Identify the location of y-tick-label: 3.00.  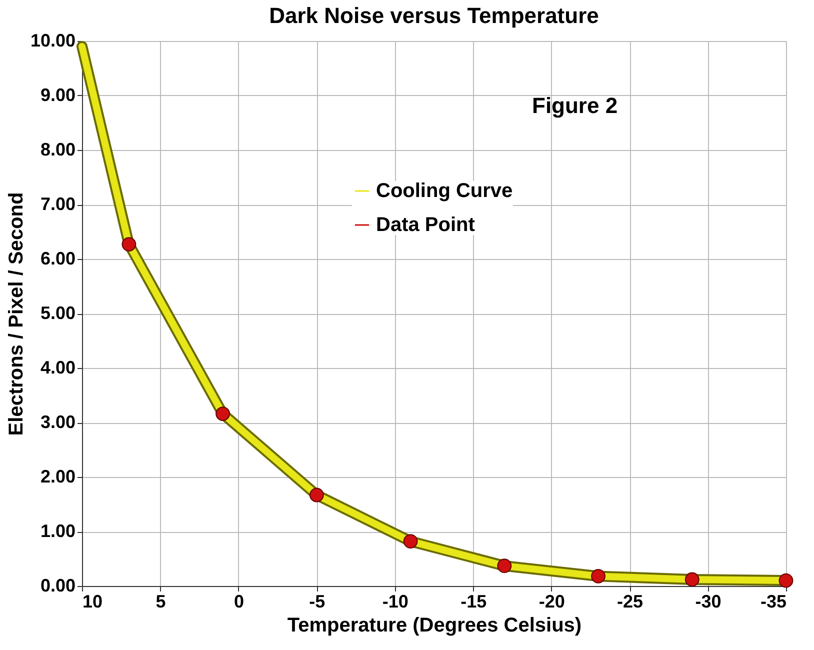
(58, 422).